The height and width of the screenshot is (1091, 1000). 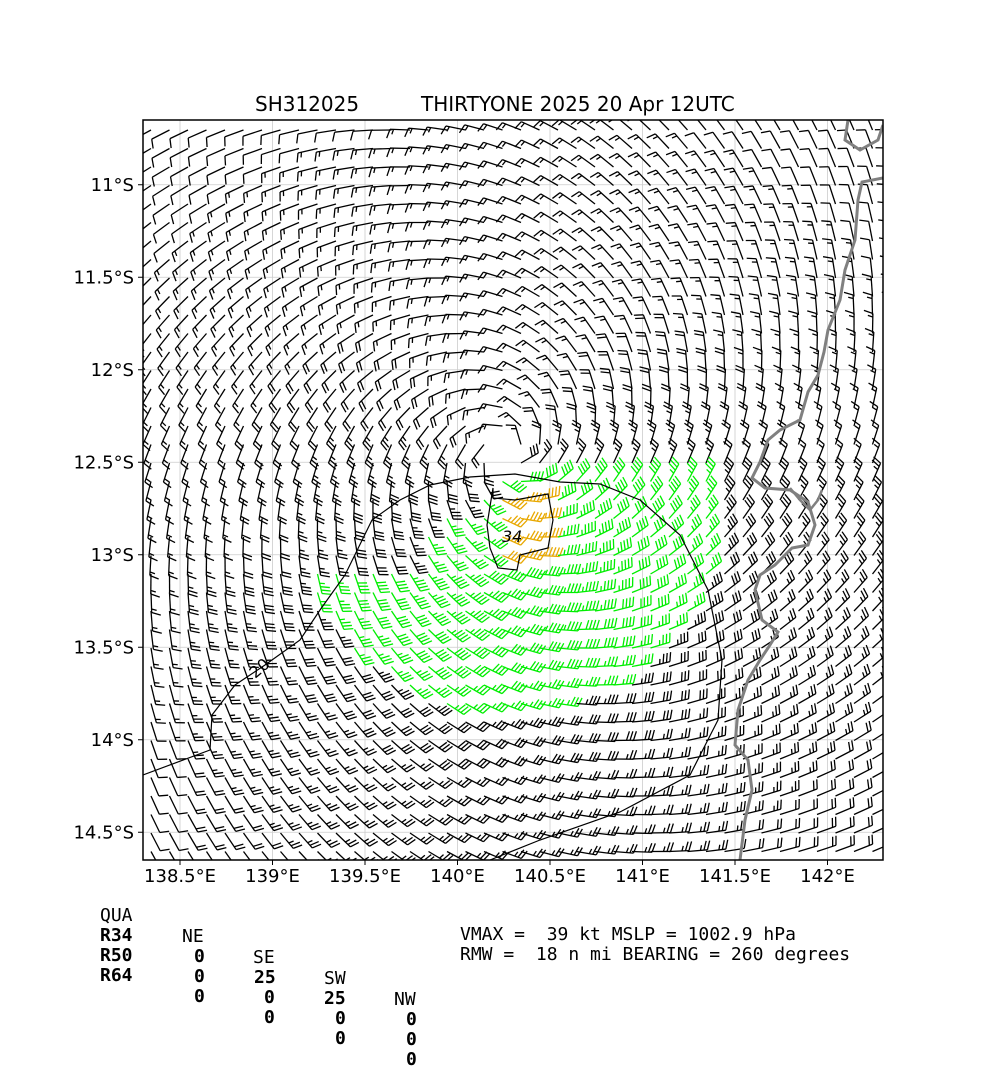 I want to click on lon-tick-label: 139°E, so click(x=272, y=876).